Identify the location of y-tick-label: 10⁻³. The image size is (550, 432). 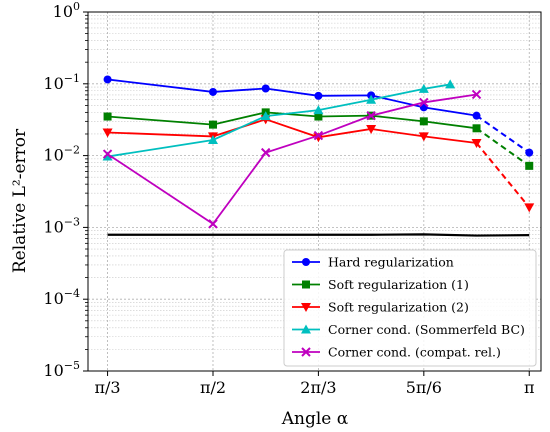
(61, 225).